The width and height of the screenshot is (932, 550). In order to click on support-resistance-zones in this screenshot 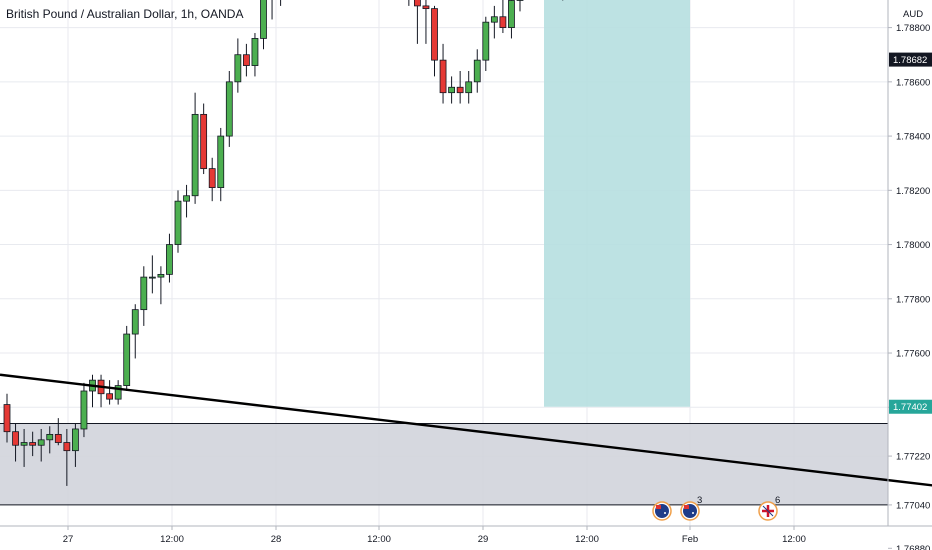, I will do `click(444, 464)`.